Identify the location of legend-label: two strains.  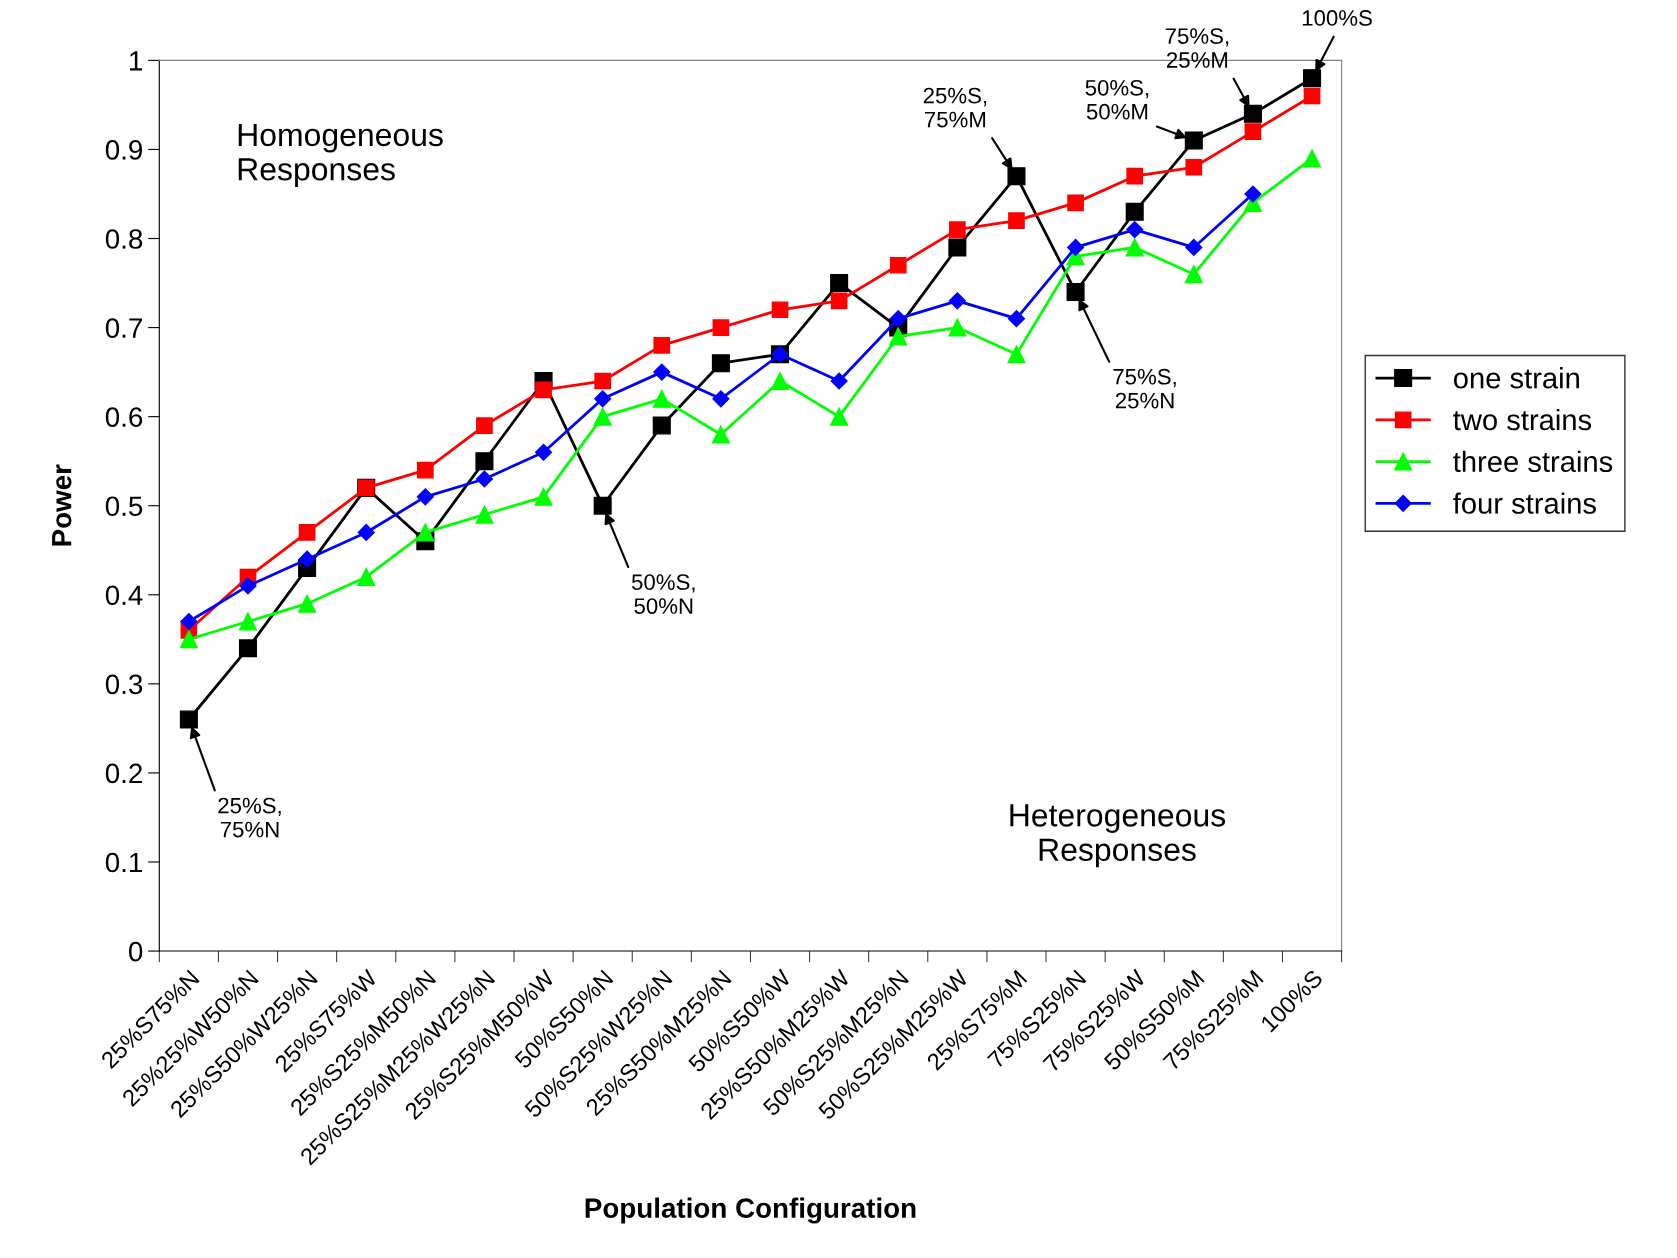
(1522, 419).